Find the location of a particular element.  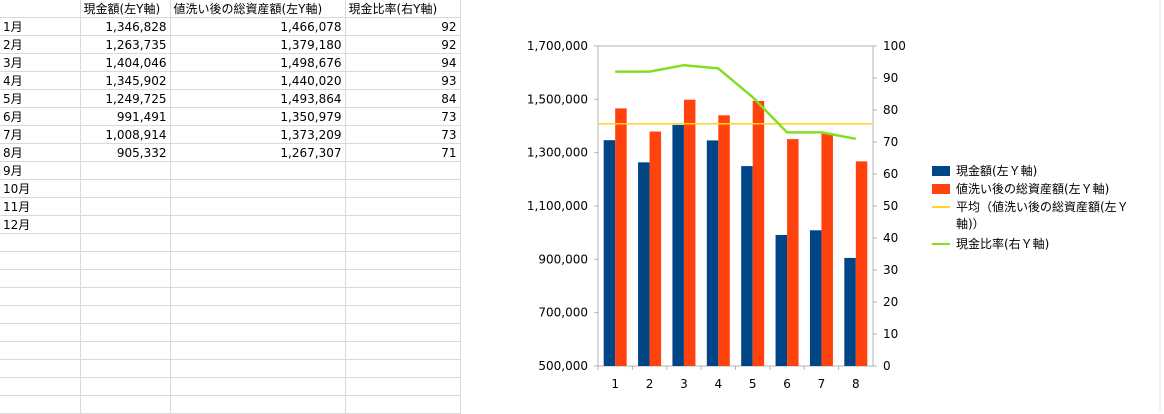

column-header: 現金額(左Y軸) is located at coordinates (125, 9).